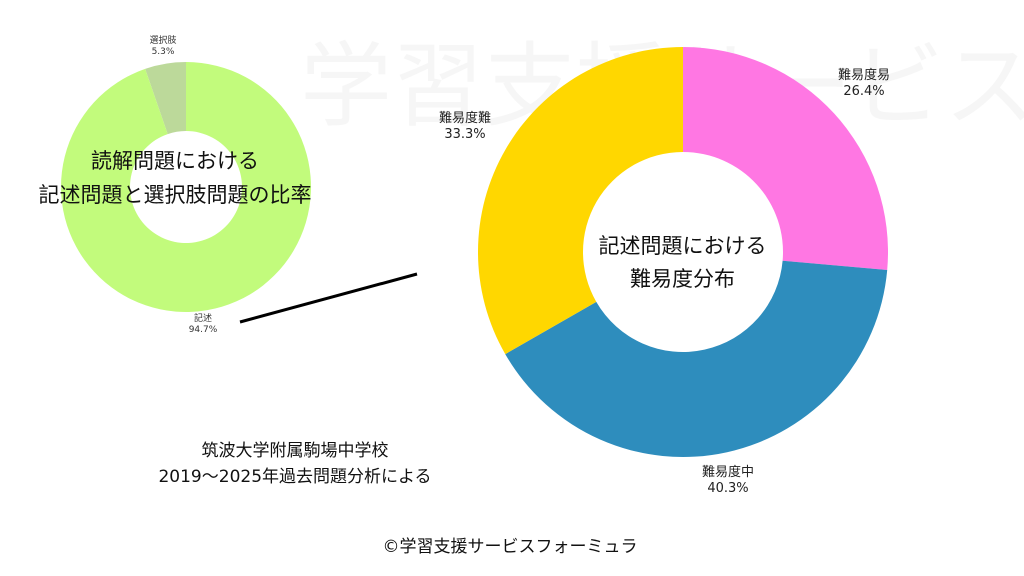 The width and height of the screenshot is (1024, 576). I want to click on slice-label-hard: 難易度難 33.3%, so click(465, 127).